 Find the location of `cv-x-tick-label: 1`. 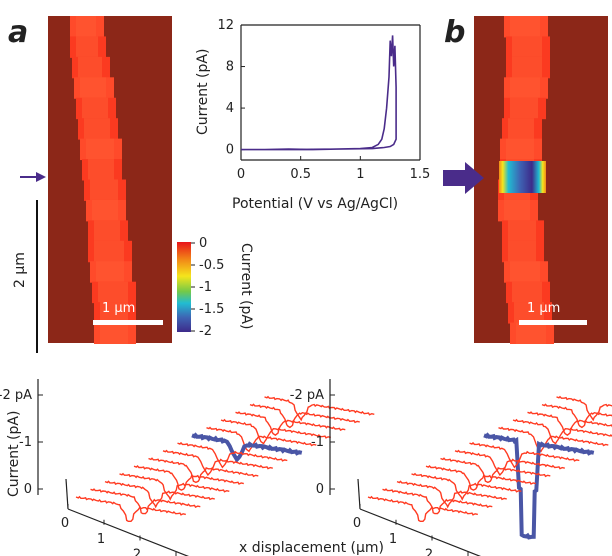

cv-x-tick-label: 1 is located at coordinates (360, 174).